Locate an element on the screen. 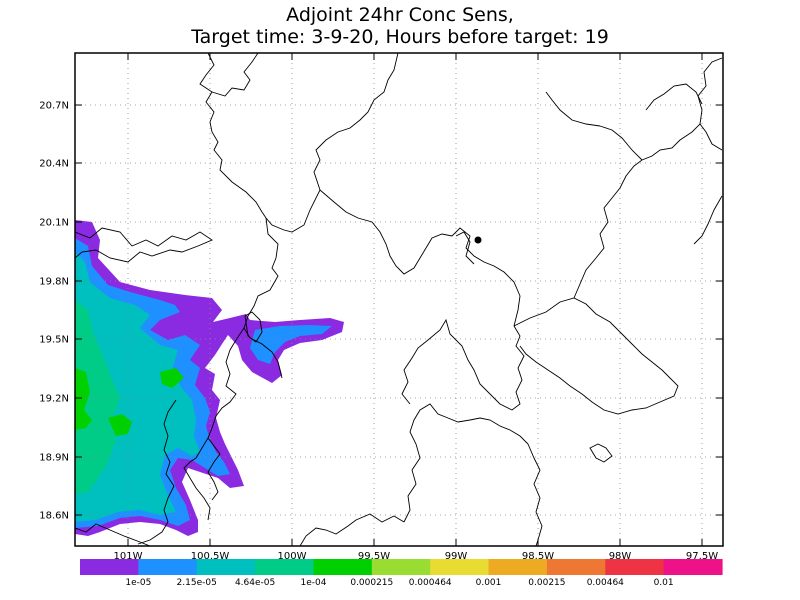 This screenshot has height=600, width=800. colorbar-label: 4.64e-05 is located at coordinates (255, 583).